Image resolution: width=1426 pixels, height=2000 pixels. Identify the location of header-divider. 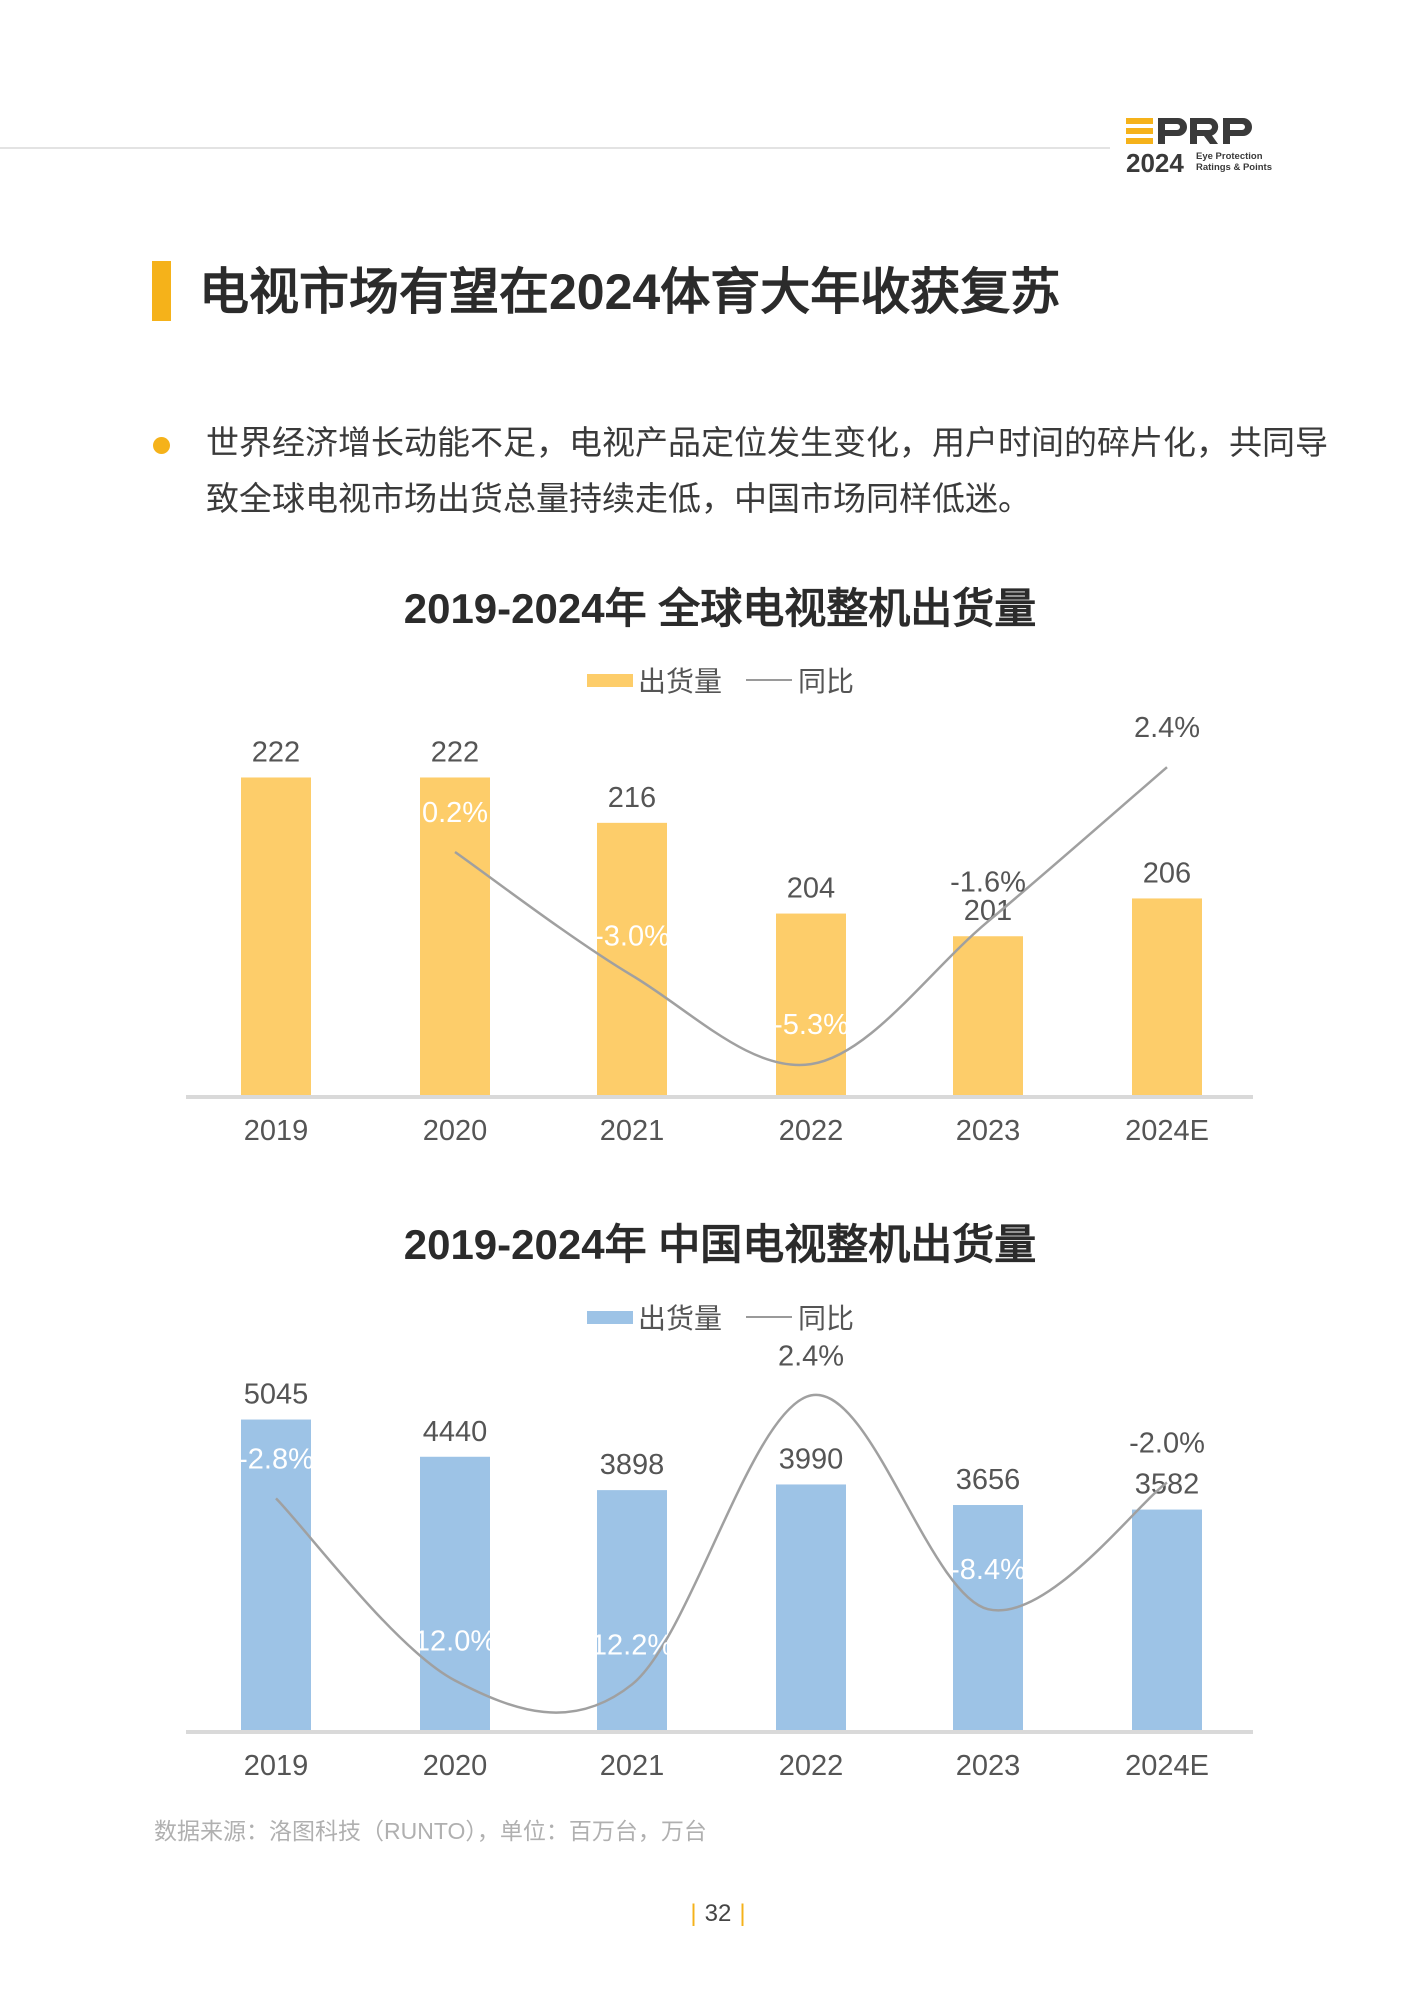
(555, 148).